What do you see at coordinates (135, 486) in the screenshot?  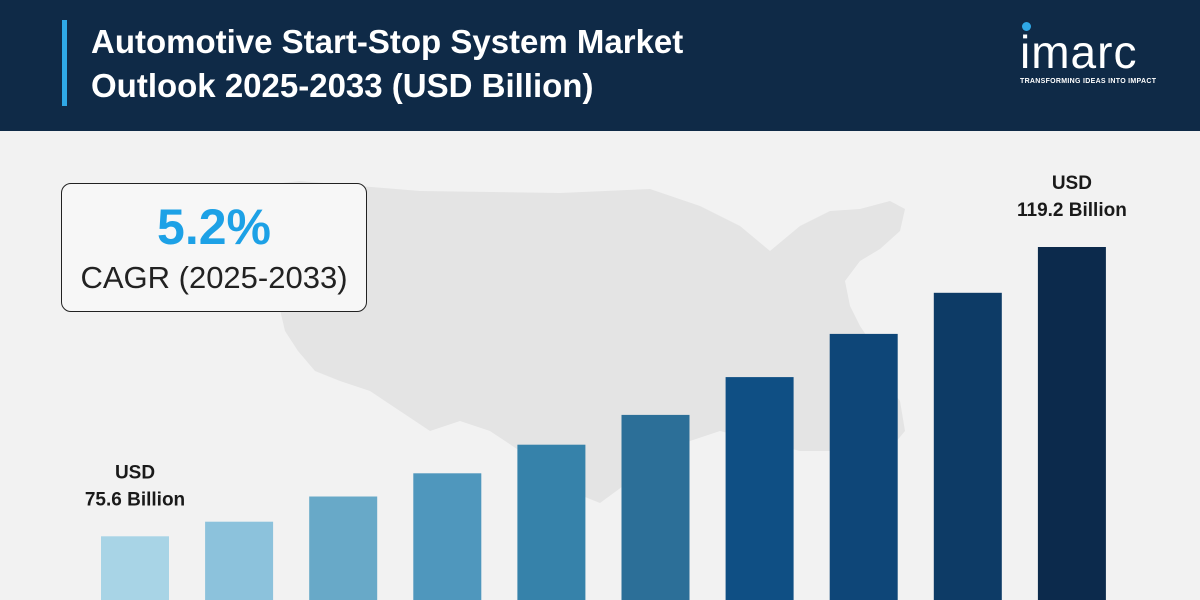 I see `bar-value-label-0: USD 75.6 Billion` at bounding box center [135, 486].